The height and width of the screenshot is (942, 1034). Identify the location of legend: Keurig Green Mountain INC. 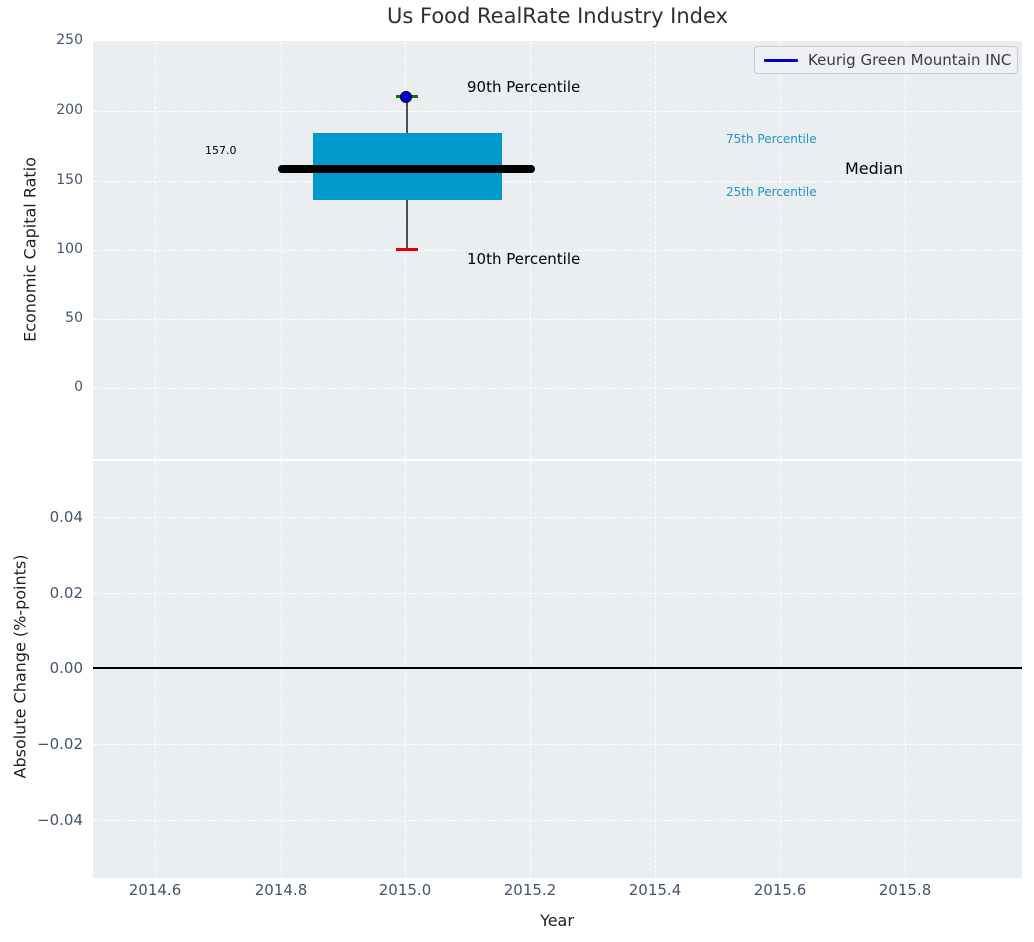
(886, 60).